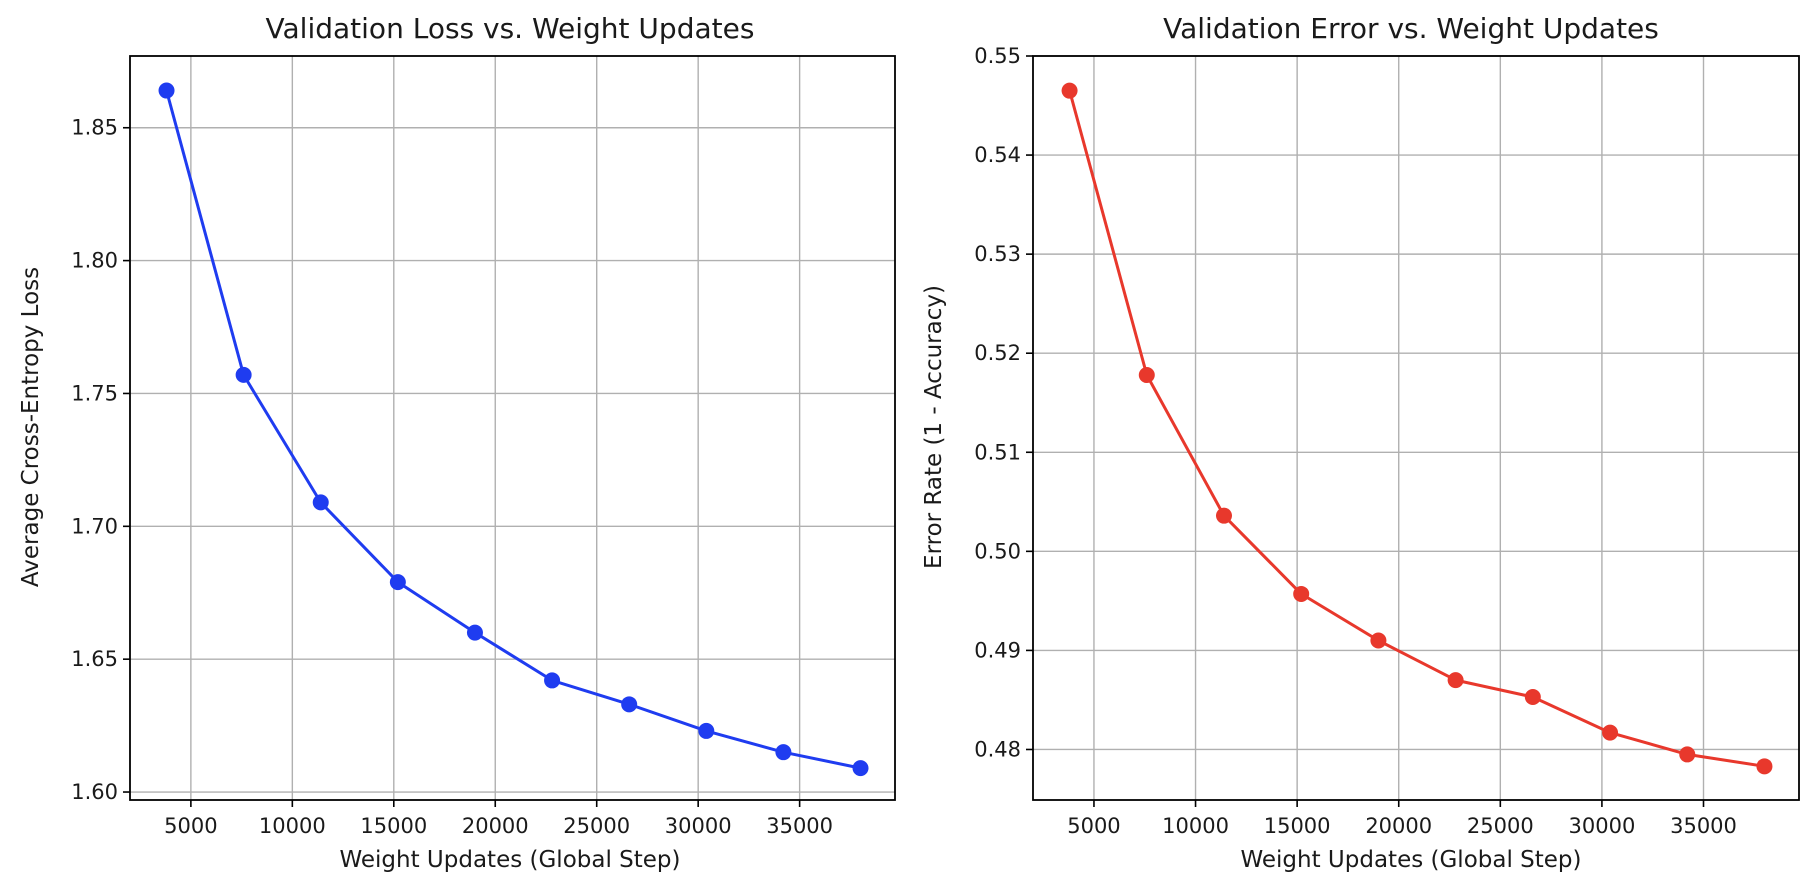  I want to click on error-chart-ylabel: Error Rate (1 - Accuracy), so click(934, 427).